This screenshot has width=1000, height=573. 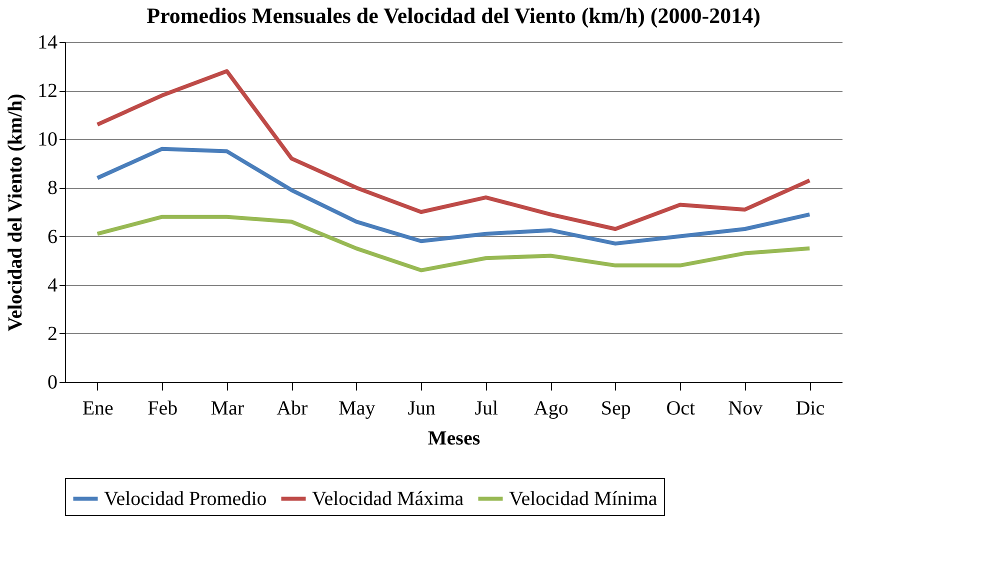 What do you see at coordinates (810, 409) in the screenshot?
I see `x-tick-label: Dic` at bounding box center [810, 409].